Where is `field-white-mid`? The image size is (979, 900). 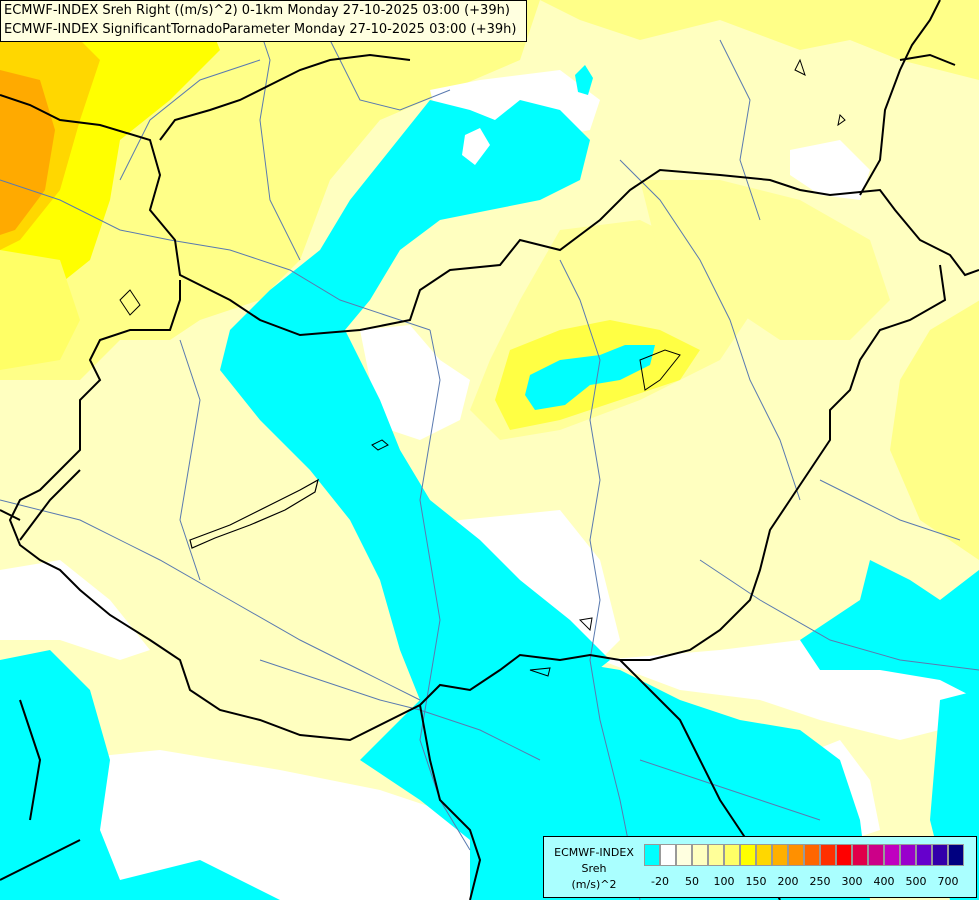 field-white-mid is located at coordinates (415, 382).